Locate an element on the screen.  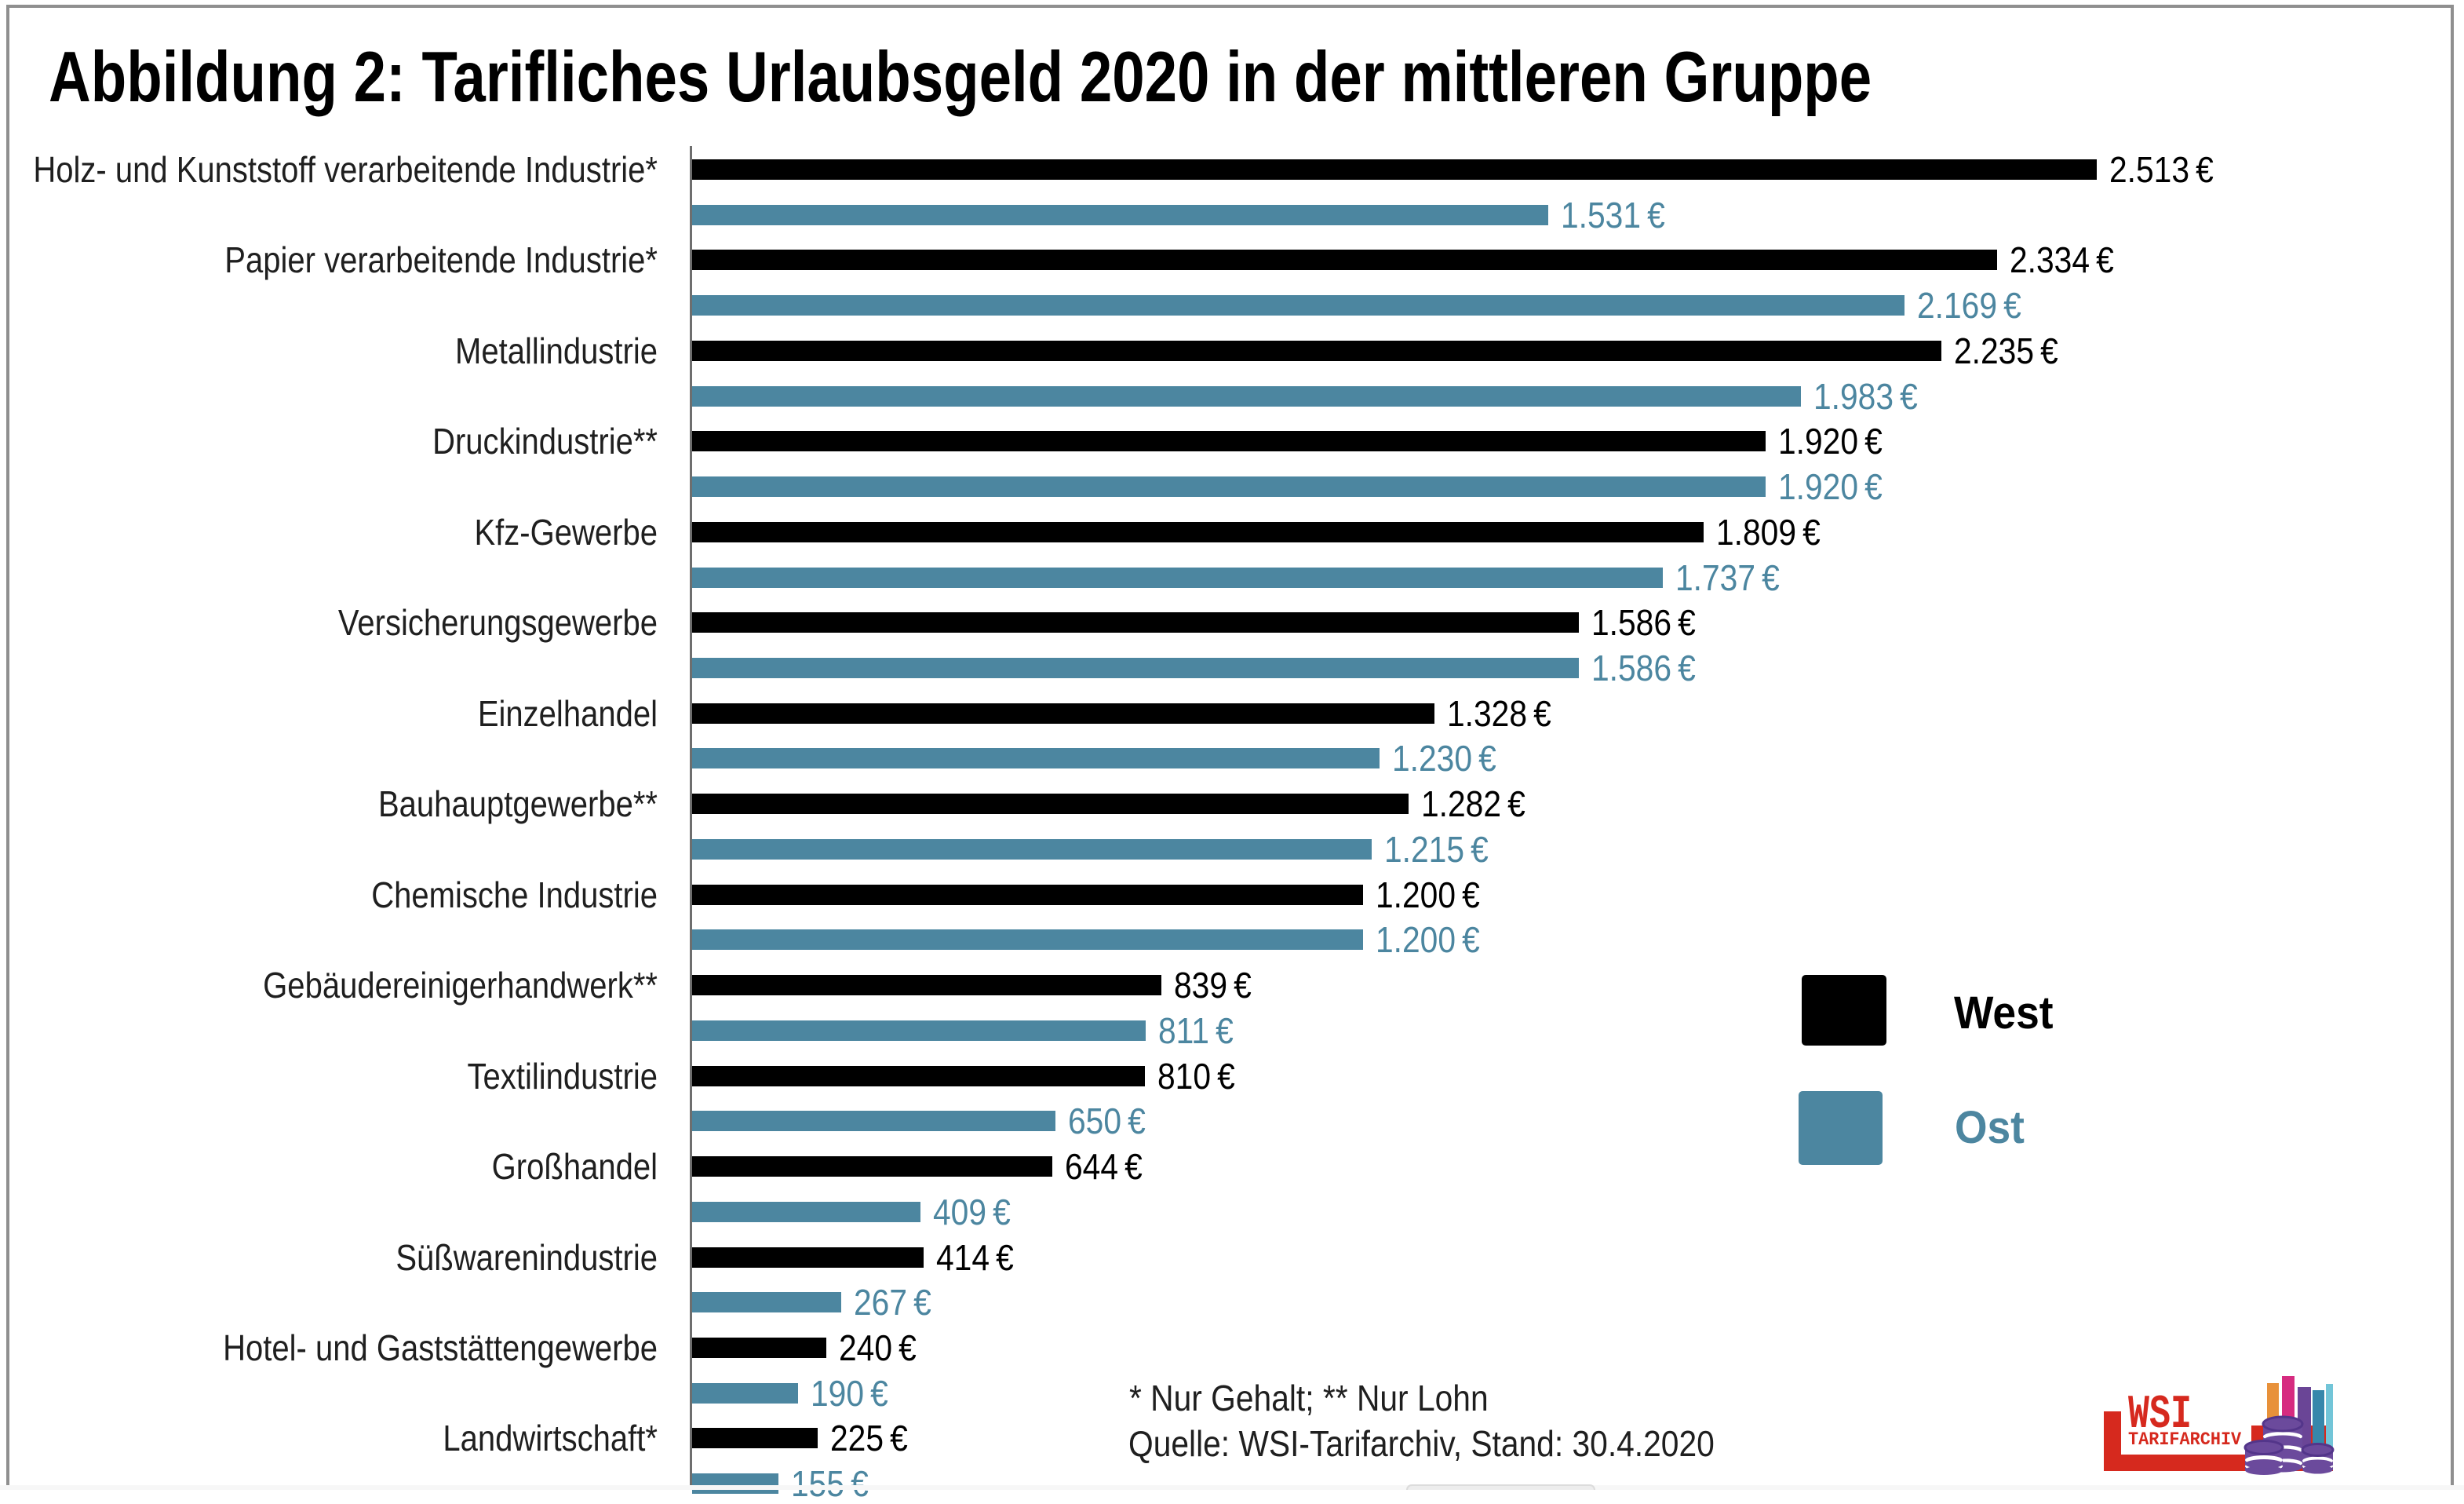
svg-text: TARIFARCHIV is located at coordinates (2185, 1440).